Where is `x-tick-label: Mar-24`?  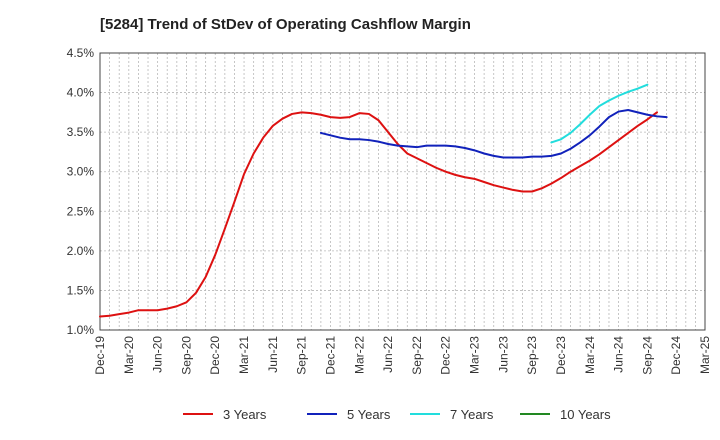
x-tick-label: Mar-24 is located at coordinates (590, 355).